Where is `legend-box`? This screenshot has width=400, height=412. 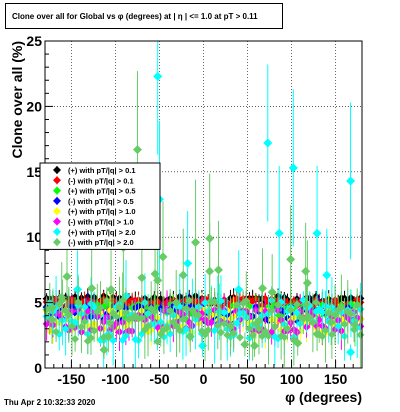 legend-box is located at coordinates (100, 206).